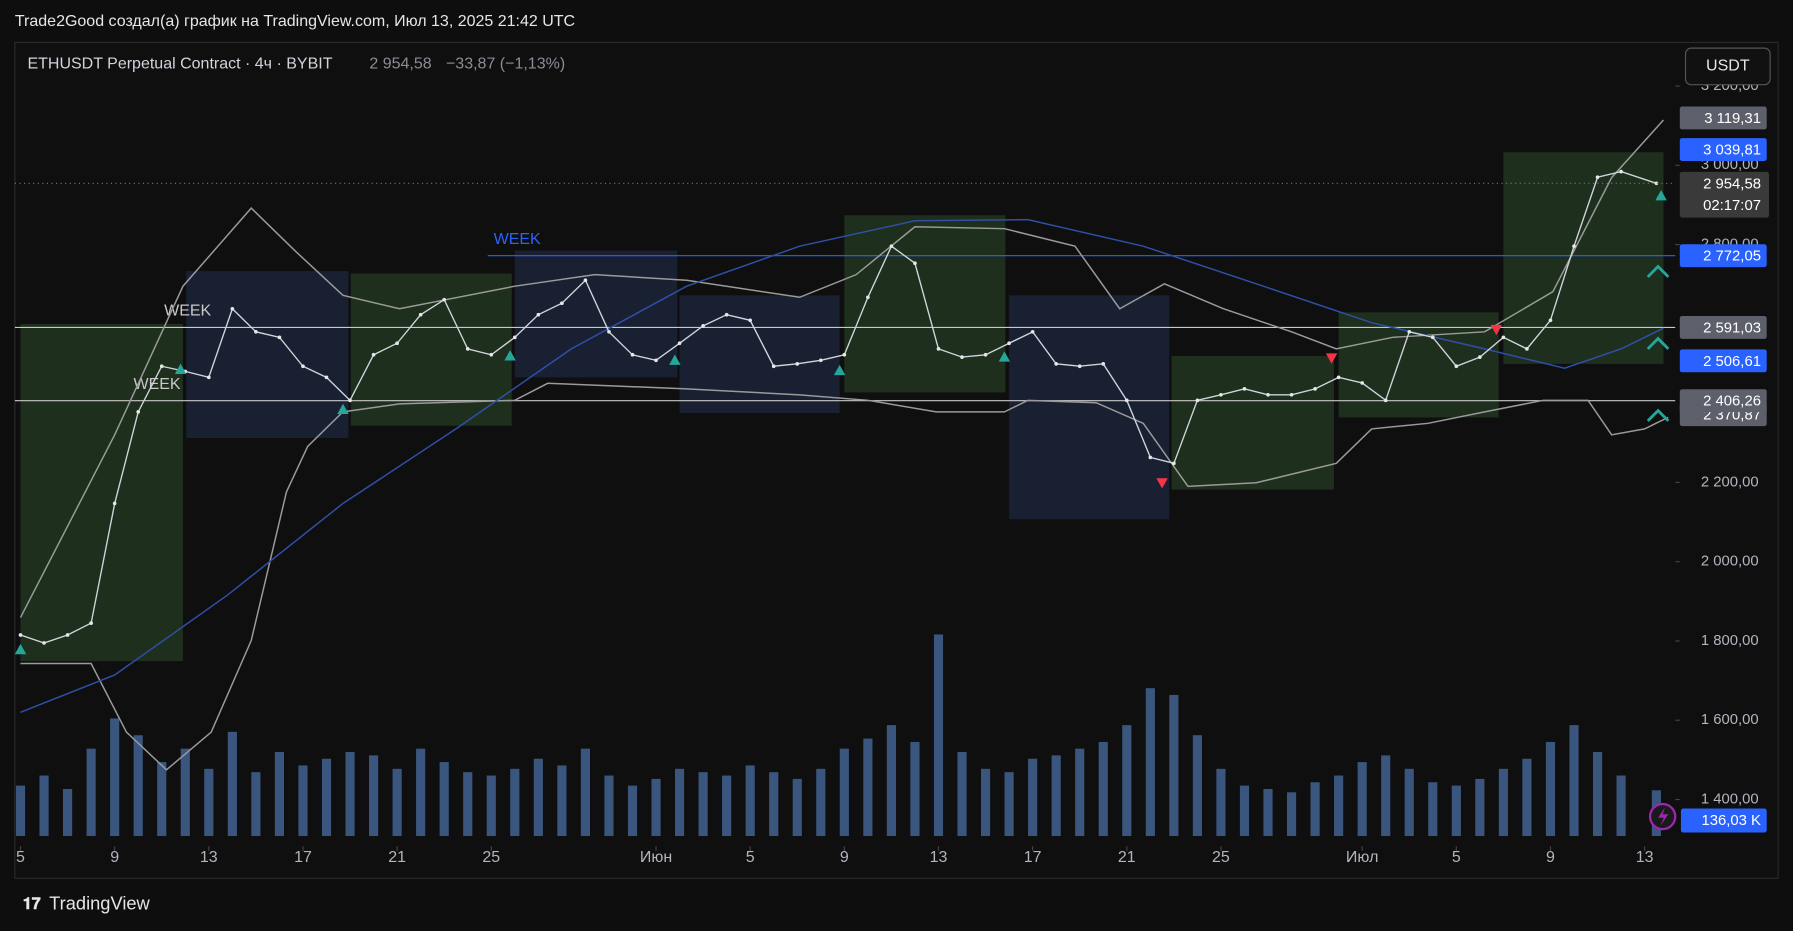  What do you see at coordinates (656, 857) in the screenshot?
I see `x-tick-label: Июн` at bounding box center [656, 857].